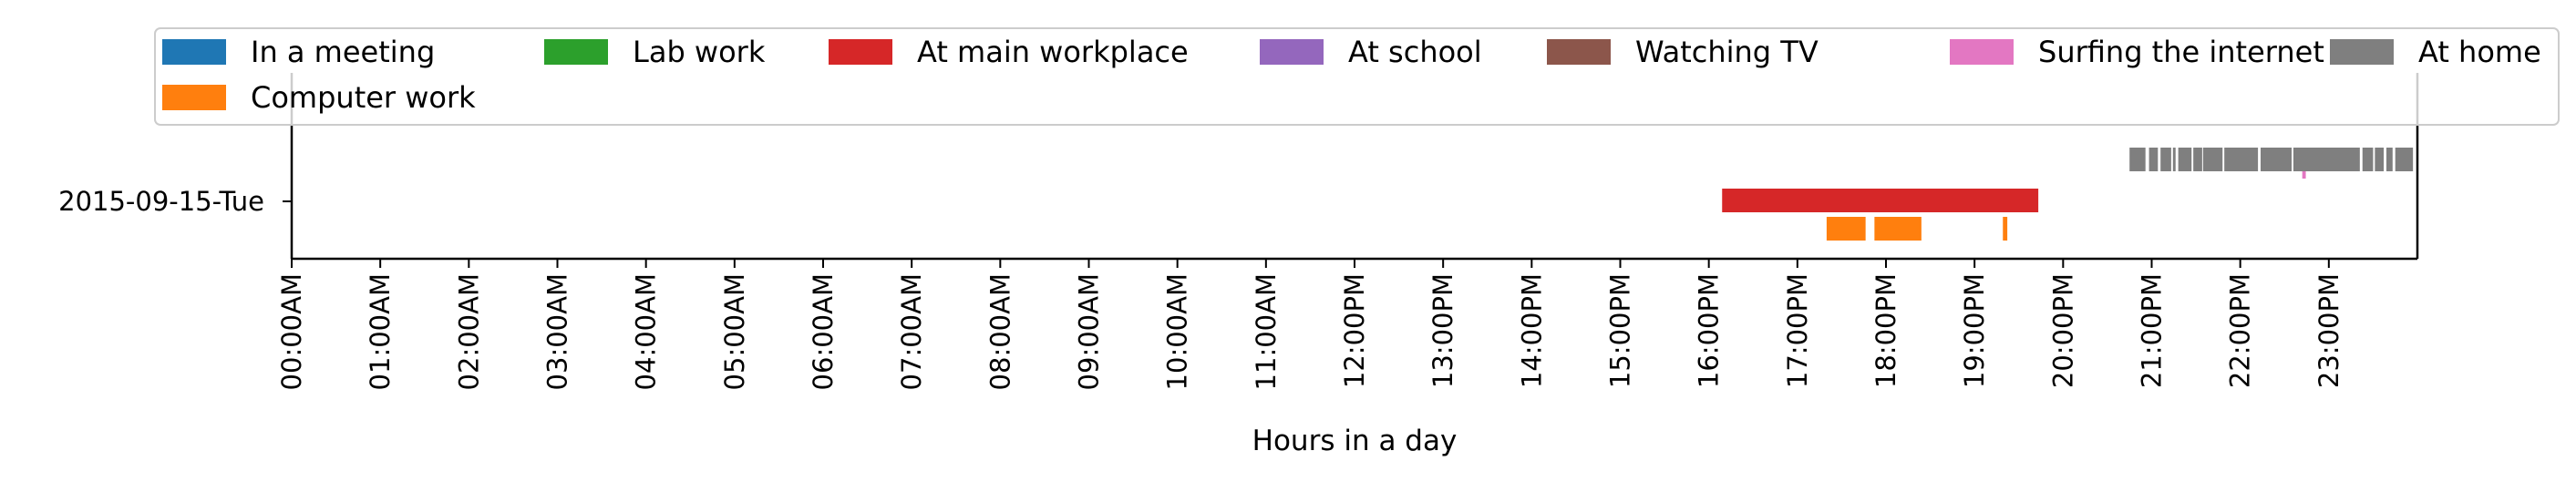 The height and width of the screenshot is (492, 2576). I want to click on x-tick-label: 09:00AM, so click(1089, 331).